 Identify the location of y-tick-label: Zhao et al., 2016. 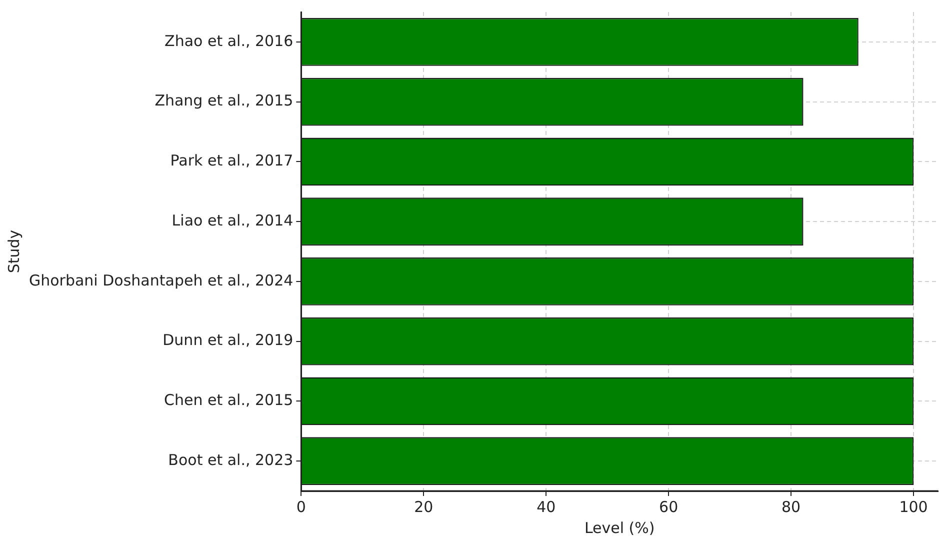
(229, 41).